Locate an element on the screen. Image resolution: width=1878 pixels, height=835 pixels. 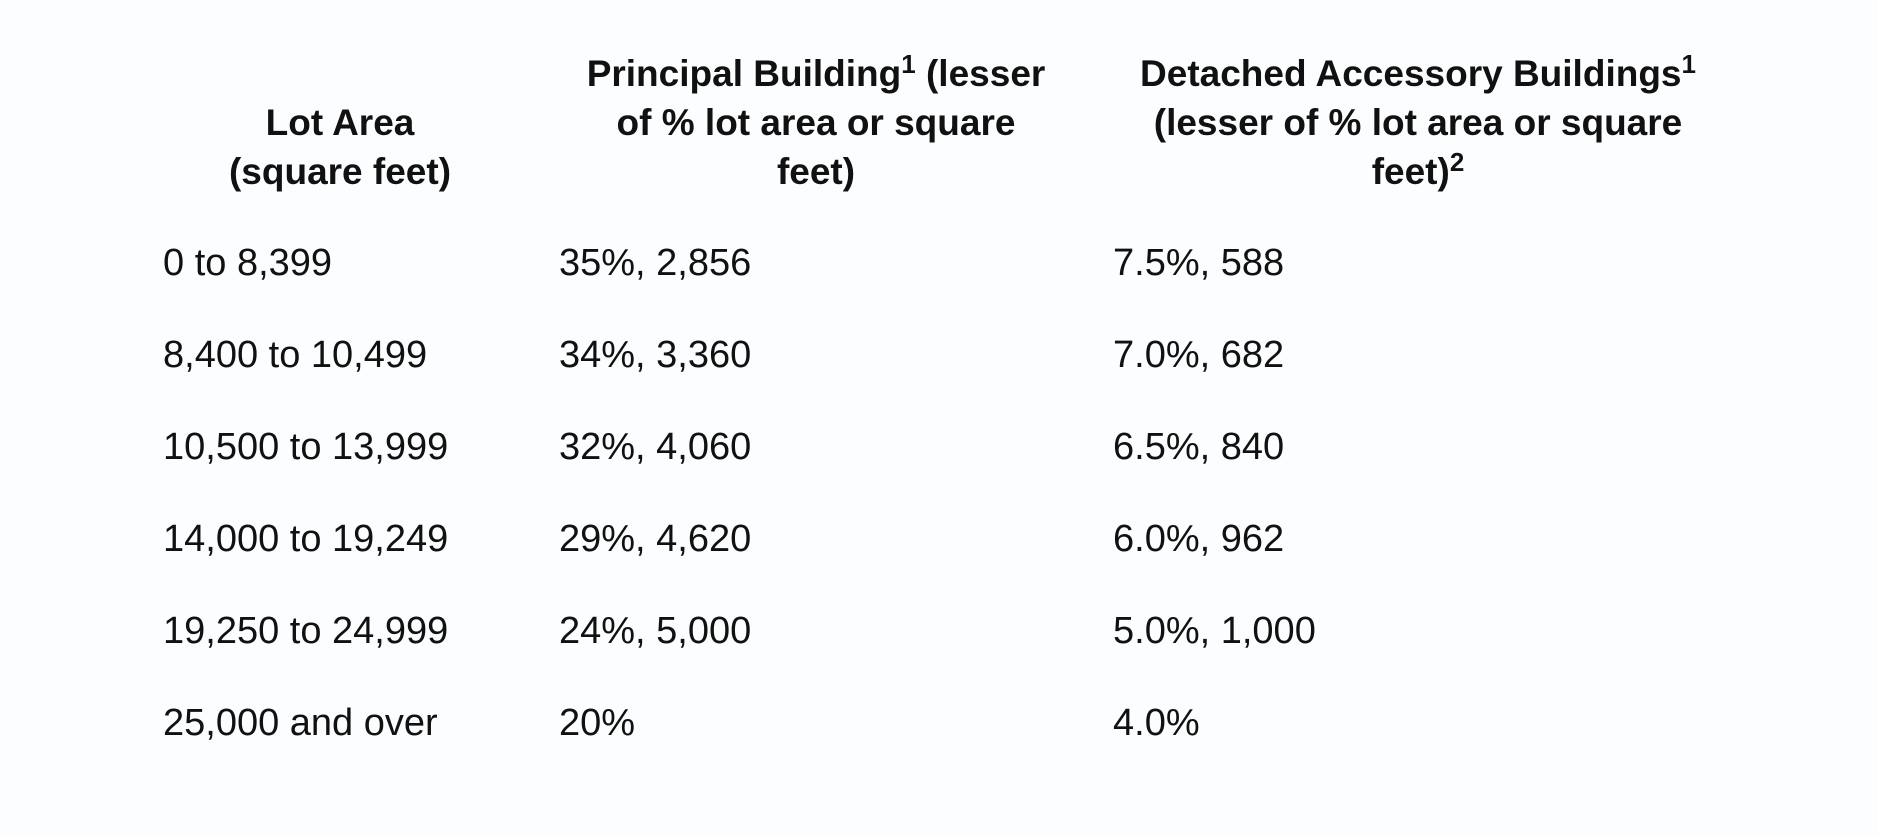
header-principal-tail: (lesser is located at coordinates (980, 73).